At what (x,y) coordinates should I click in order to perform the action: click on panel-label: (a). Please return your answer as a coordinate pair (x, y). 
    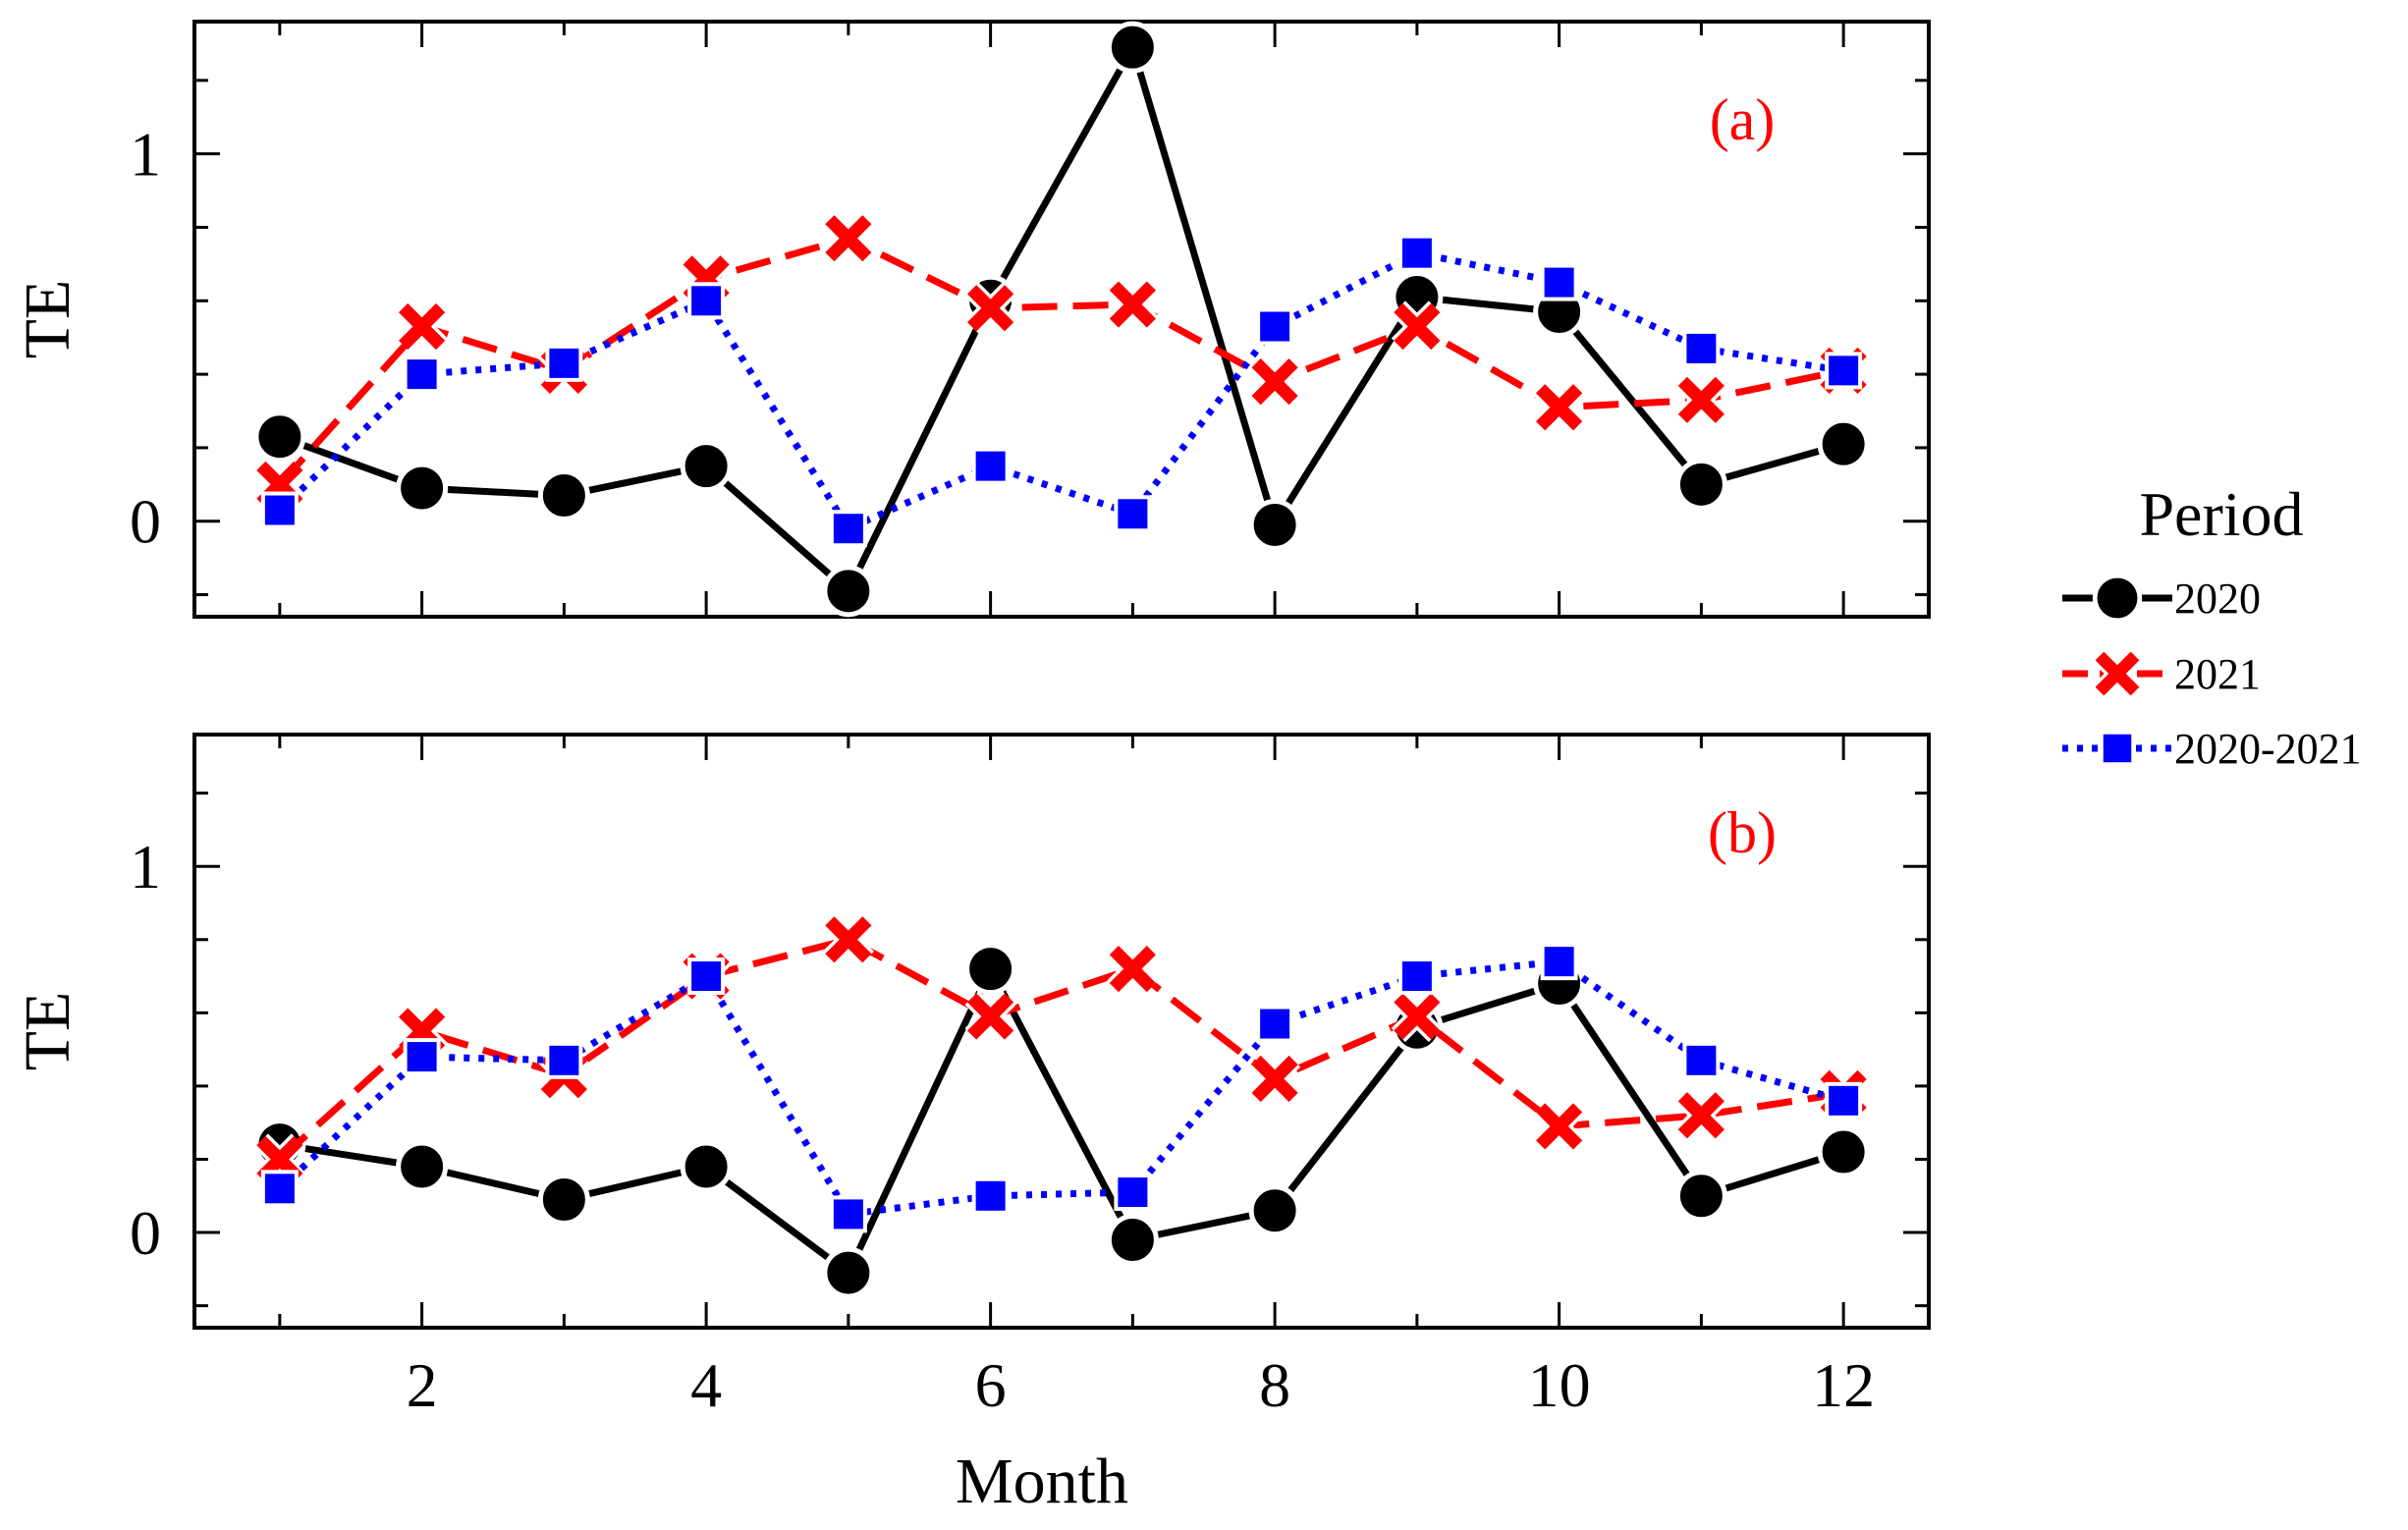
    Looking at the image, I should click on (1743, 119).